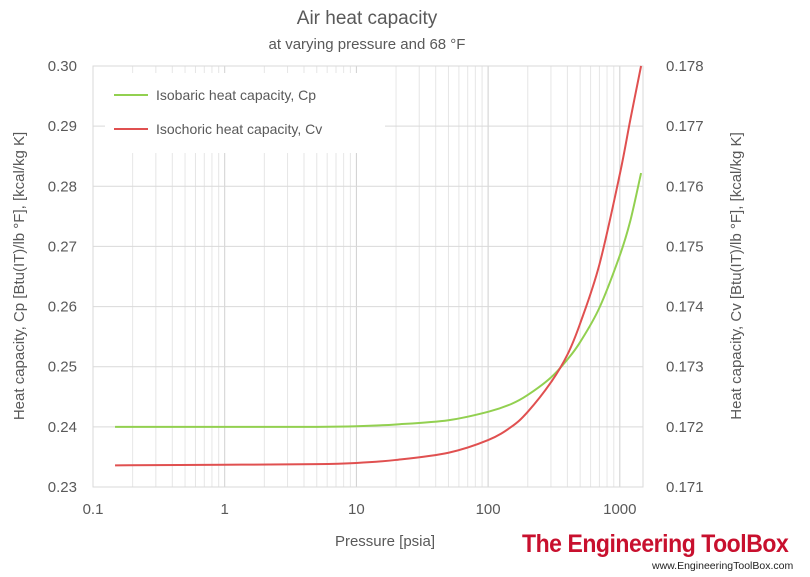  Describe the element at coordinates (62, 277) in the screenshot. I see `left-axis-ticks: 0.23 0.24 0.25 0.26 0.27 0.28 0.29 0.30` at that location.